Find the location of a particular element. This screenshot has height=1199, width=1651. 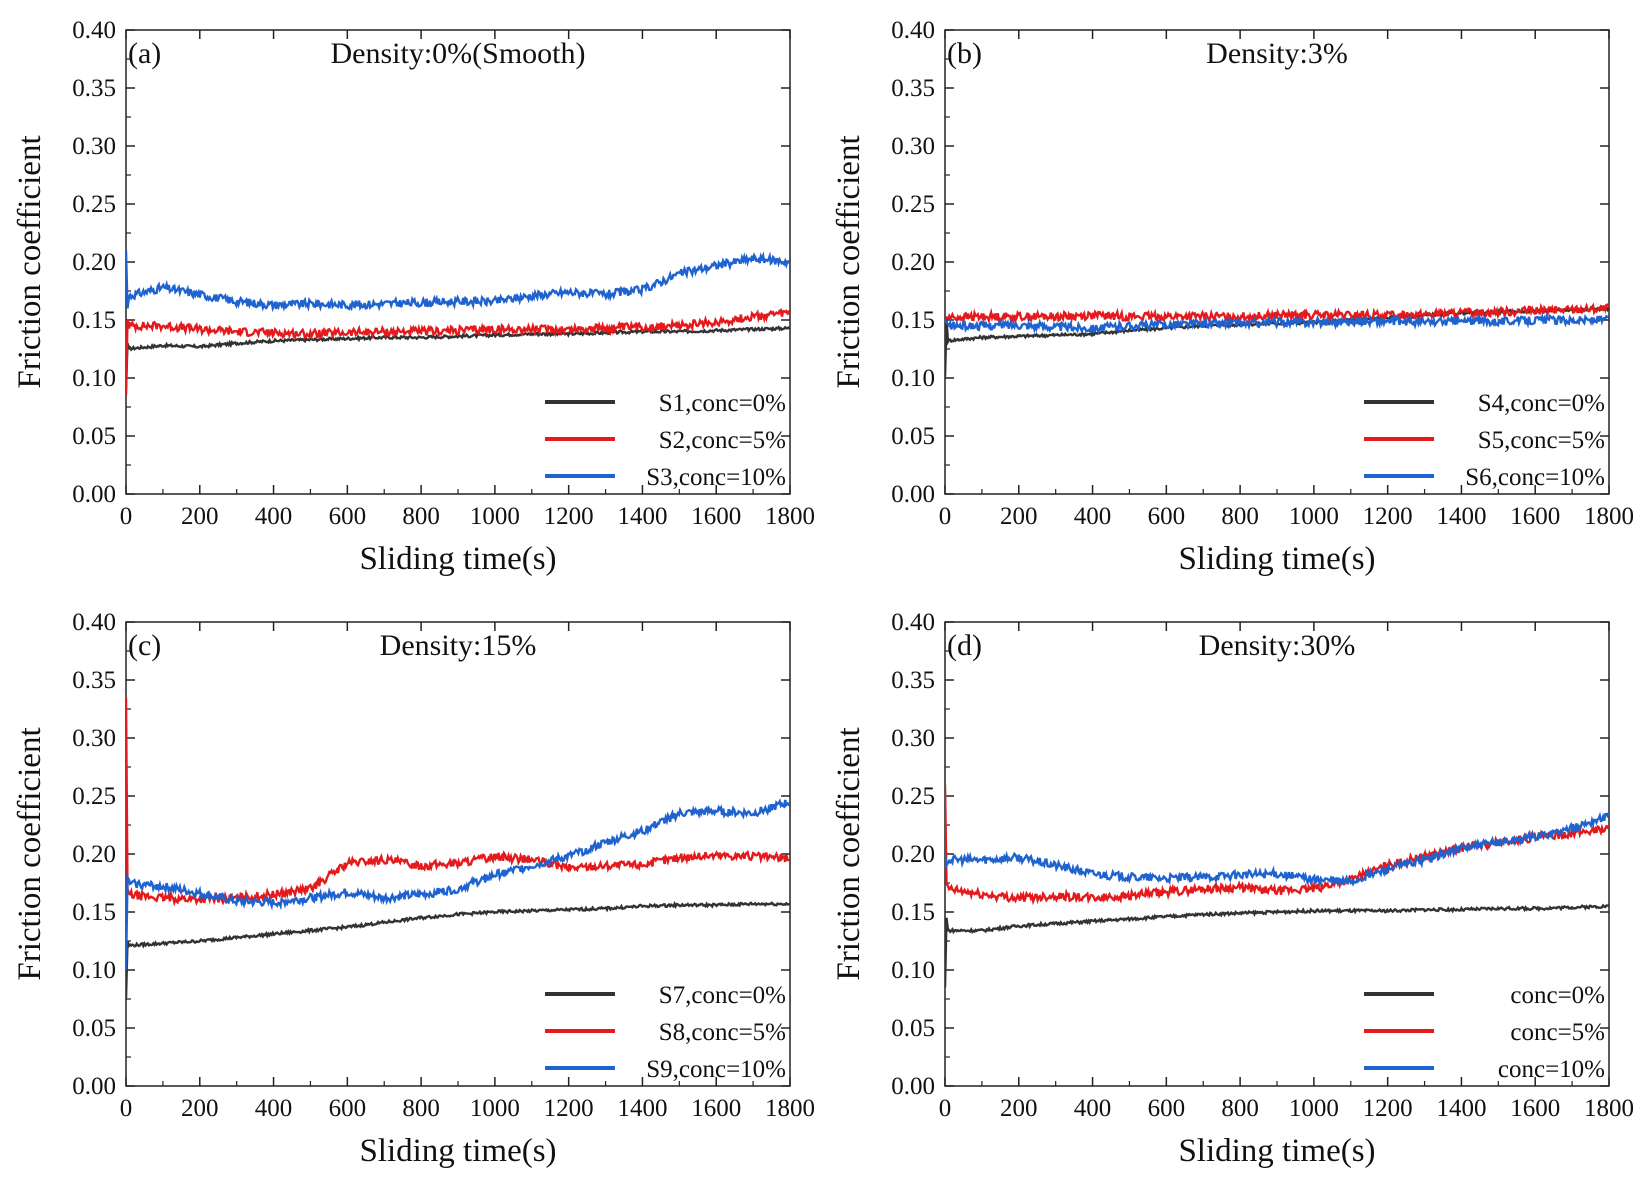

legend-label: S5,conc=5% is located at coordinates (1541, 440).